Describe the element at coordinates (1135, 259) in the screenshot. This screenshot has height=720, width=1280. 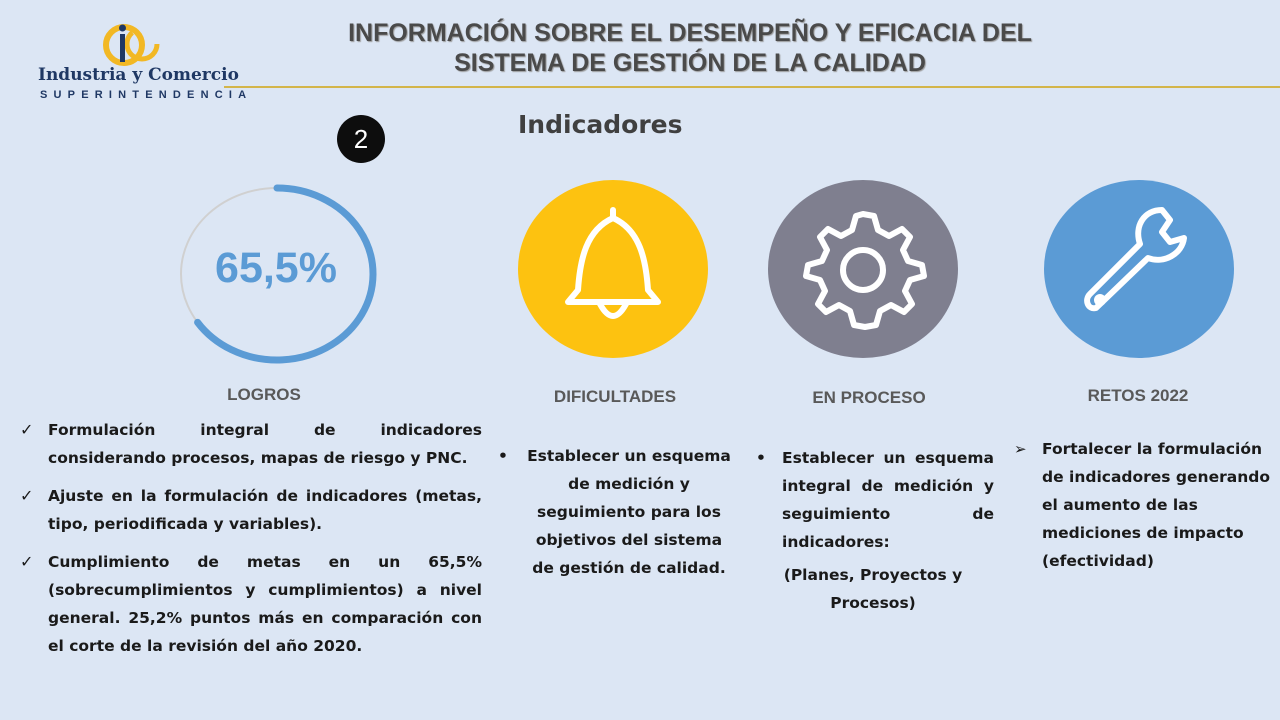
I see `wrench-icon` at that location.